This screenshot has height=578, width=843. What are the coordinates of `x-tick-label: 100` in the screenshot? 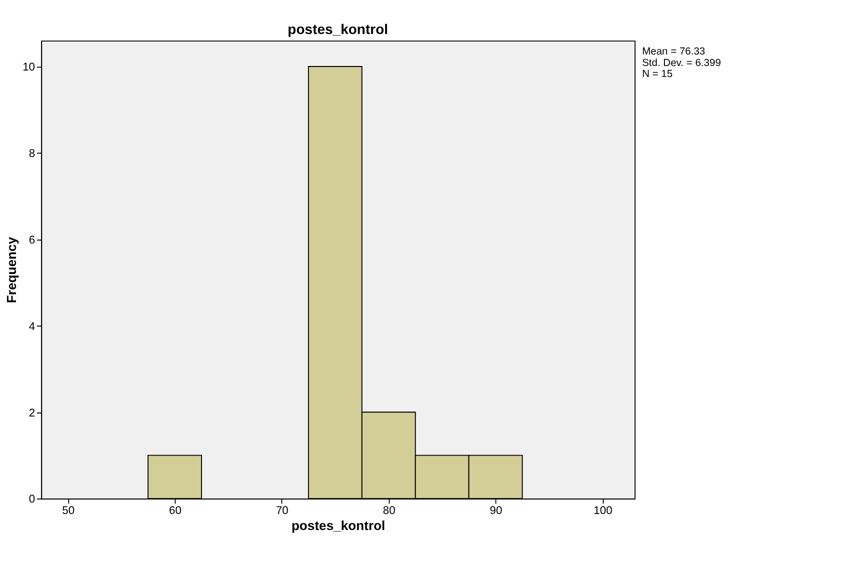 It's located at (603, 510).